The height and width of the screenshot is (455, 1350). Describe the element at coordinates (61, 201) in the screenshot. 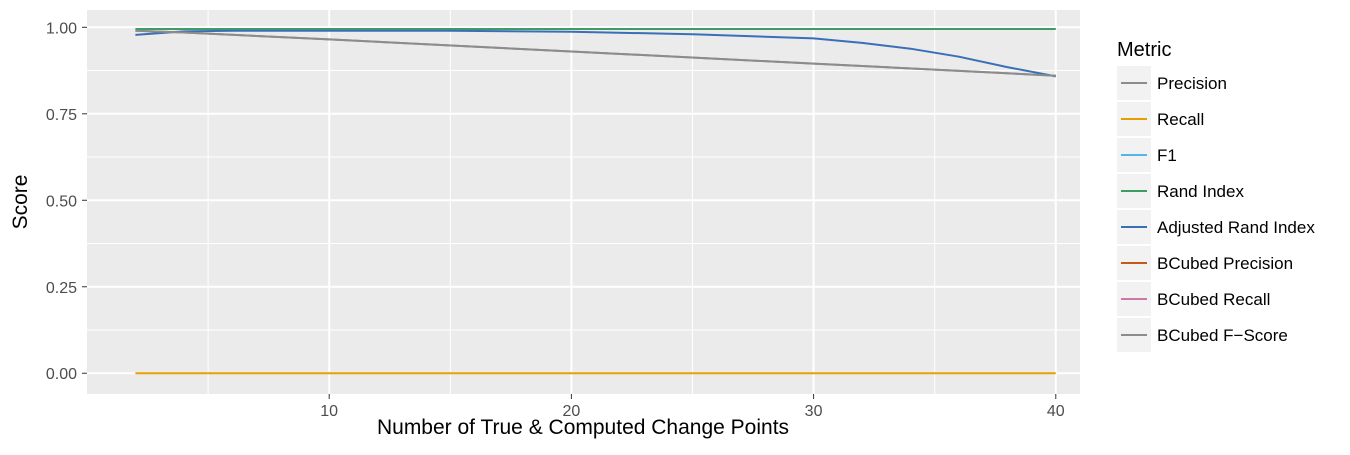

I see `y-tick-label: 0.50` at that location.